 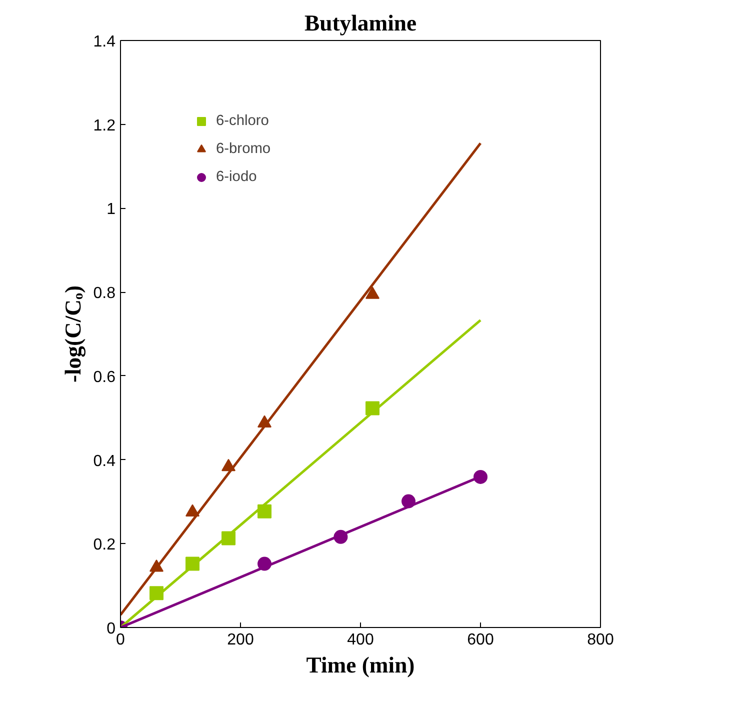 What do you see at coordinates (480, 640) in the screenshot?
I see `x-tick-label: 600` at bounding box center [480, 640].